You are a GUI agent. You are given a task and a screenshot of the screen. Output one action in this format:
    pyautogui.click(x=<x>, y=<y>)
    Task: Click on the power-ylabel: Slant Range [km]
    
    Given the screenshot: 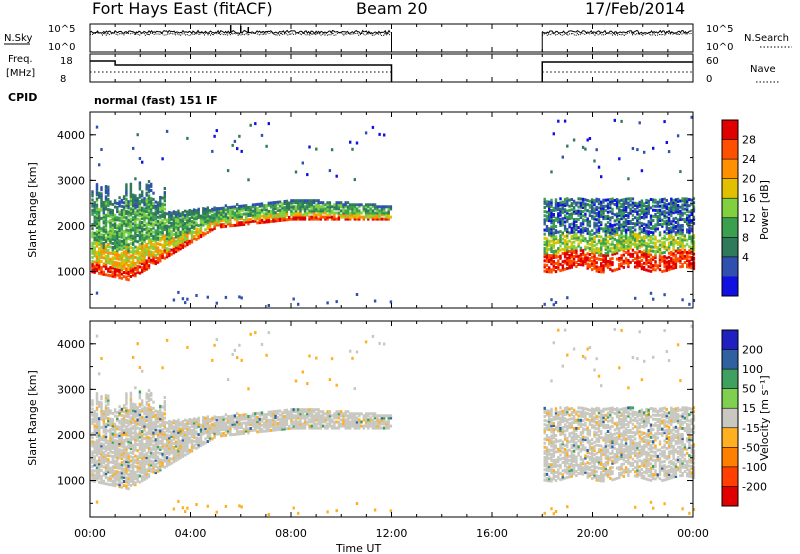 What is the action you would take?
    pyautogui.click(x=32, y=210)
    